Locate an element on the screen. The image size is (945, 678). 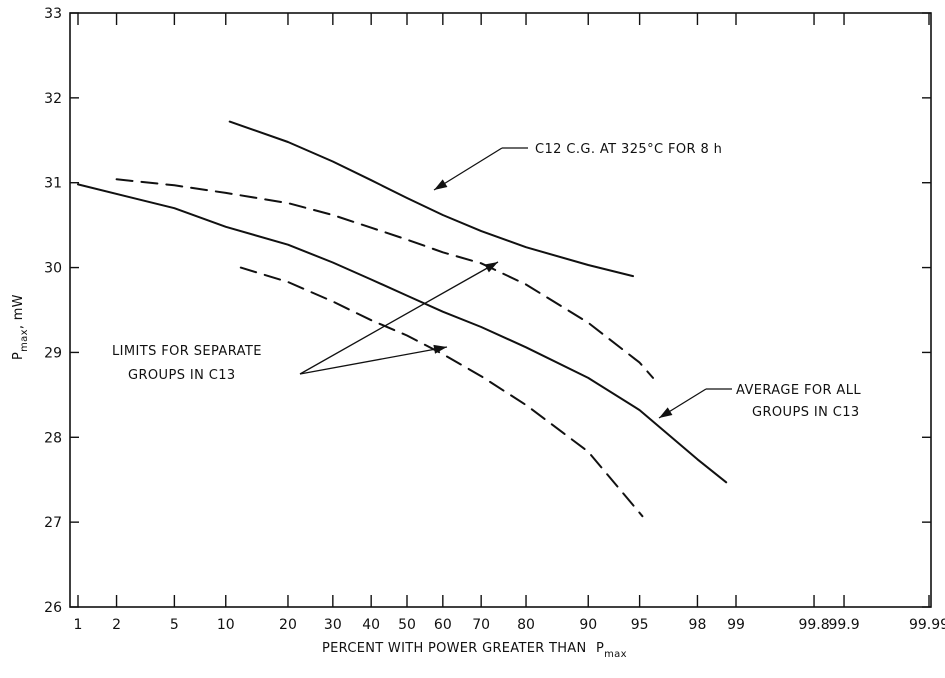
limits-pointer-lower-leader is located at coordinates (373, 360).